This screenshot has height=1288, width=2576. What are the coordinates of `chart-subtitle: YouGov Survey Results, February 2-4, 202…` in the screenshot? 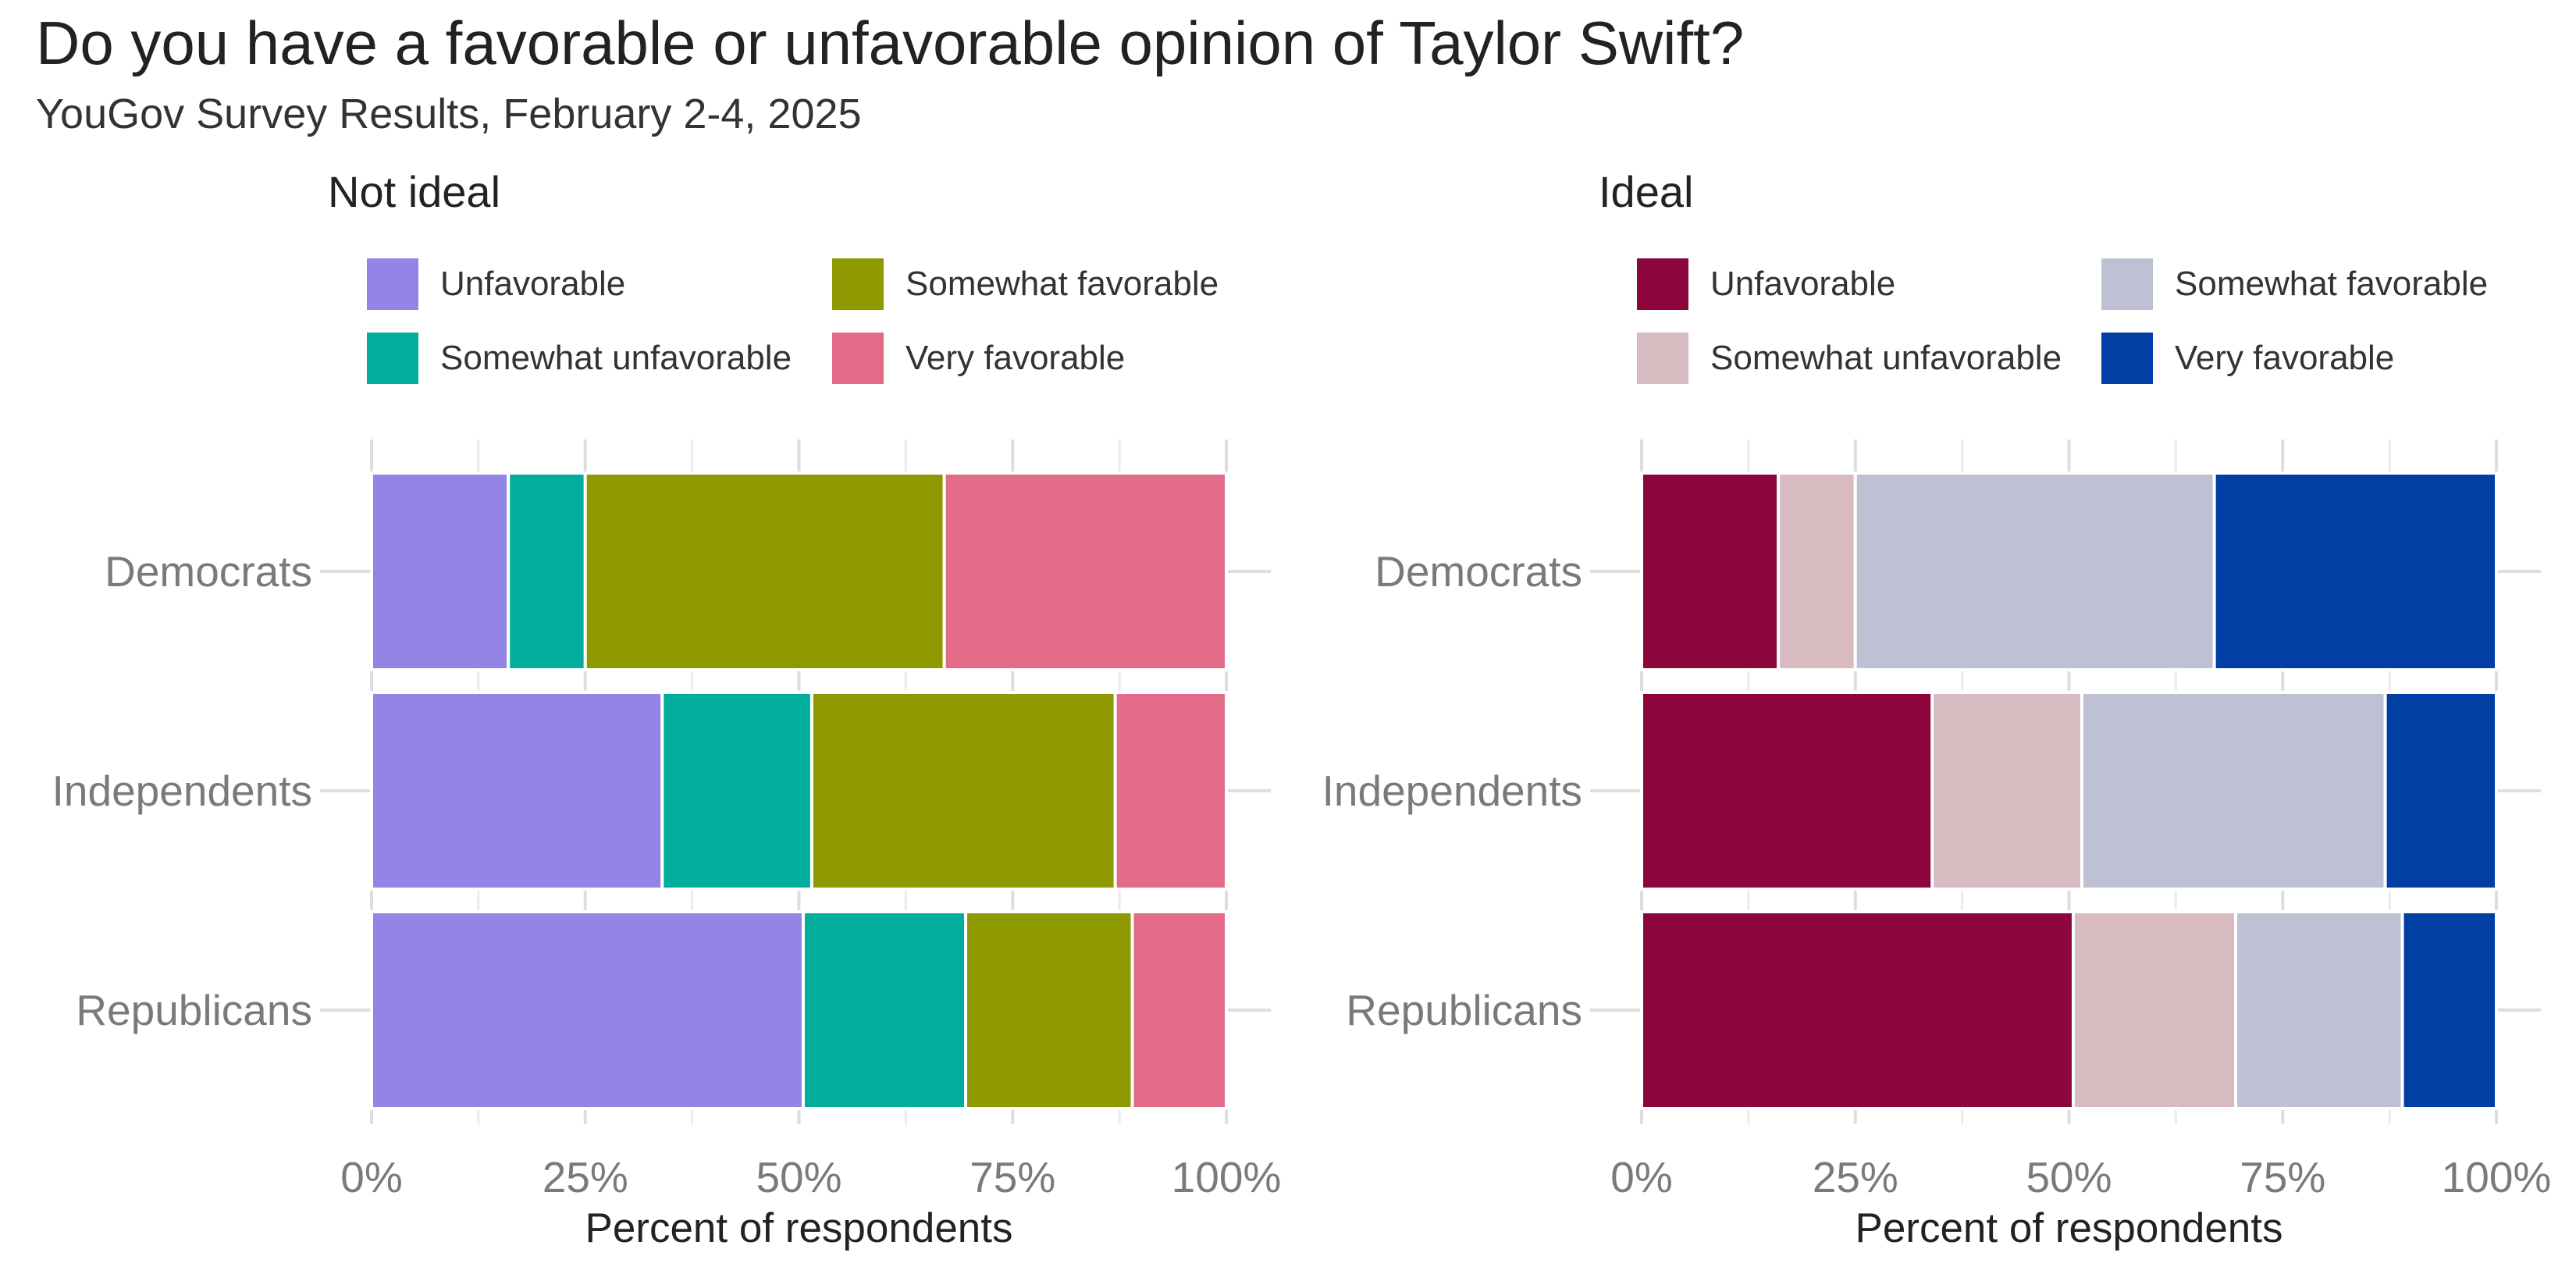 It's located at (449, 114).